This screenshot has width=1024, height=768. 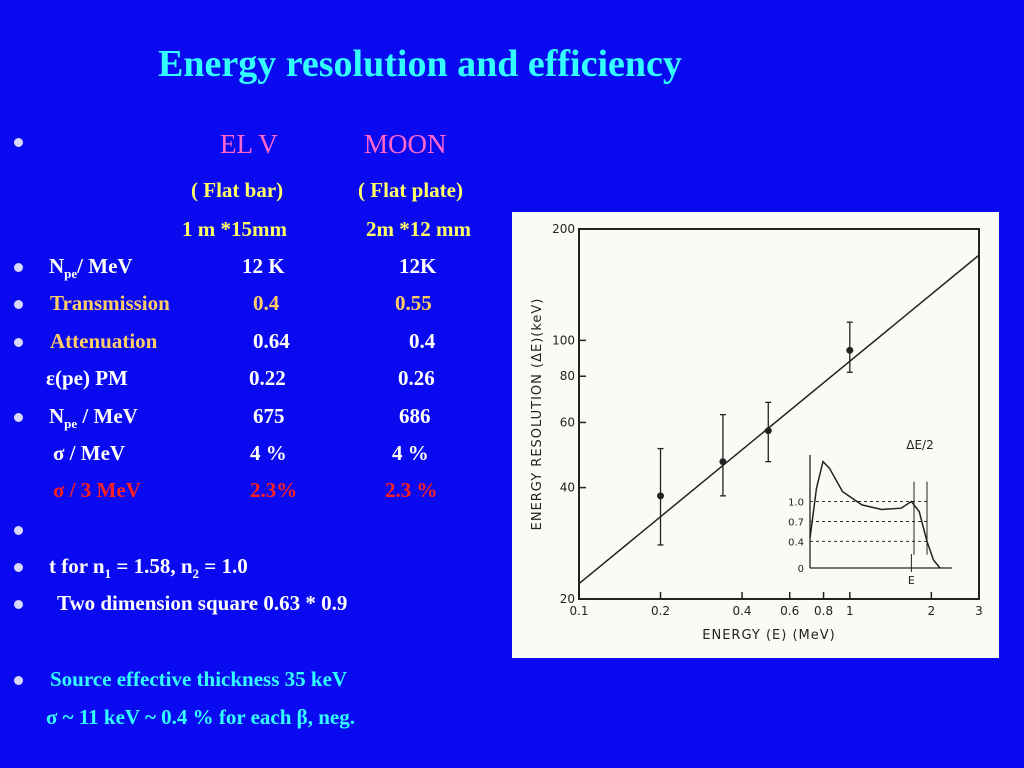 I want to click on y-axis-label: ENERGY RESOLUTION (ΔE)(keV), so click(x=537, y=414).